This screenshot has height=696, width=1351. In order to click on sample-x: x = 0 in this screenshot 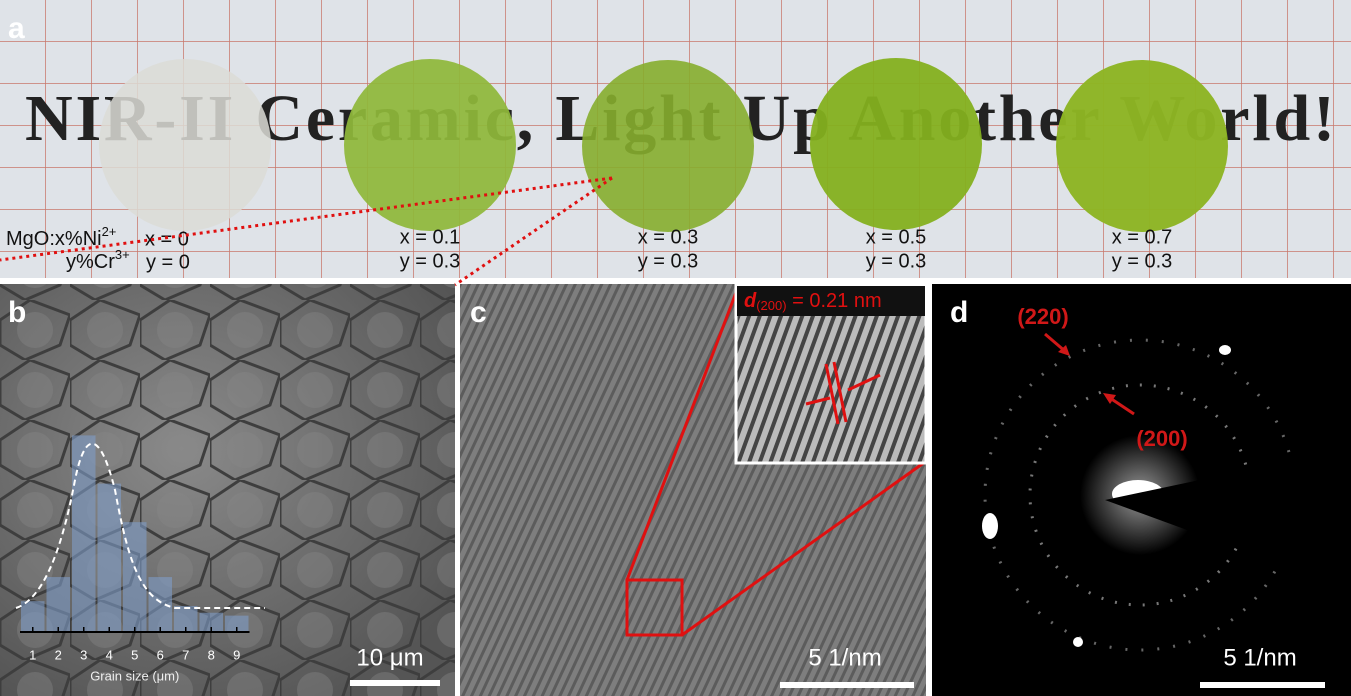, I will do `click(167, 239)`.